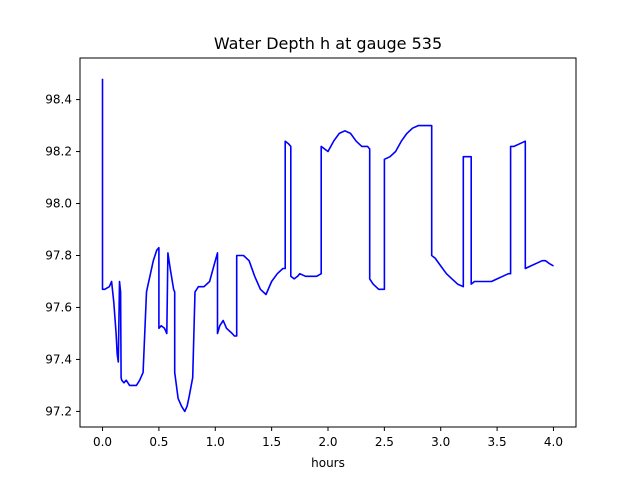  I want to click on chart-title: Water Depth h at gauge 535, so click(328, 43).